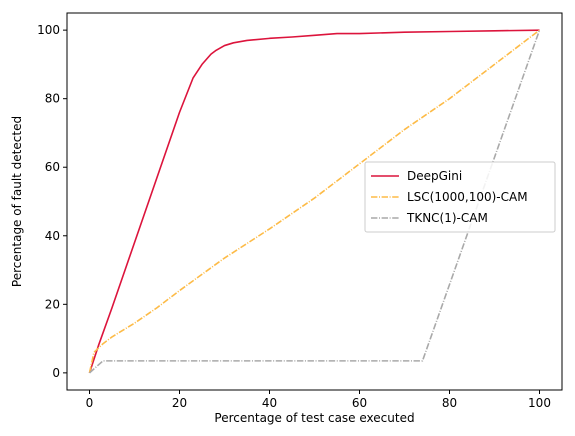 This screenshot has height=436, width=575. What do you see at coordinates (17, 201) in the screenshot?
I see `y-axis-label: Percentage of fault detected` at bounding box center [17, 201].